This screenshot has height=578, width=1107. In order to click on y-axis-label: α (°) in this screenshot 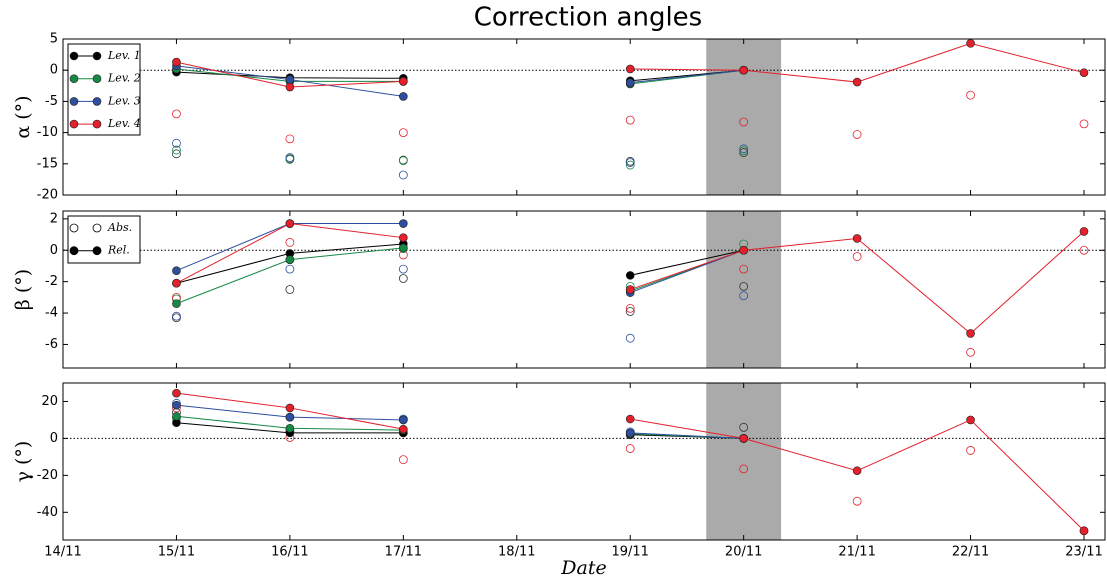, I will do `click(23, 116)`.